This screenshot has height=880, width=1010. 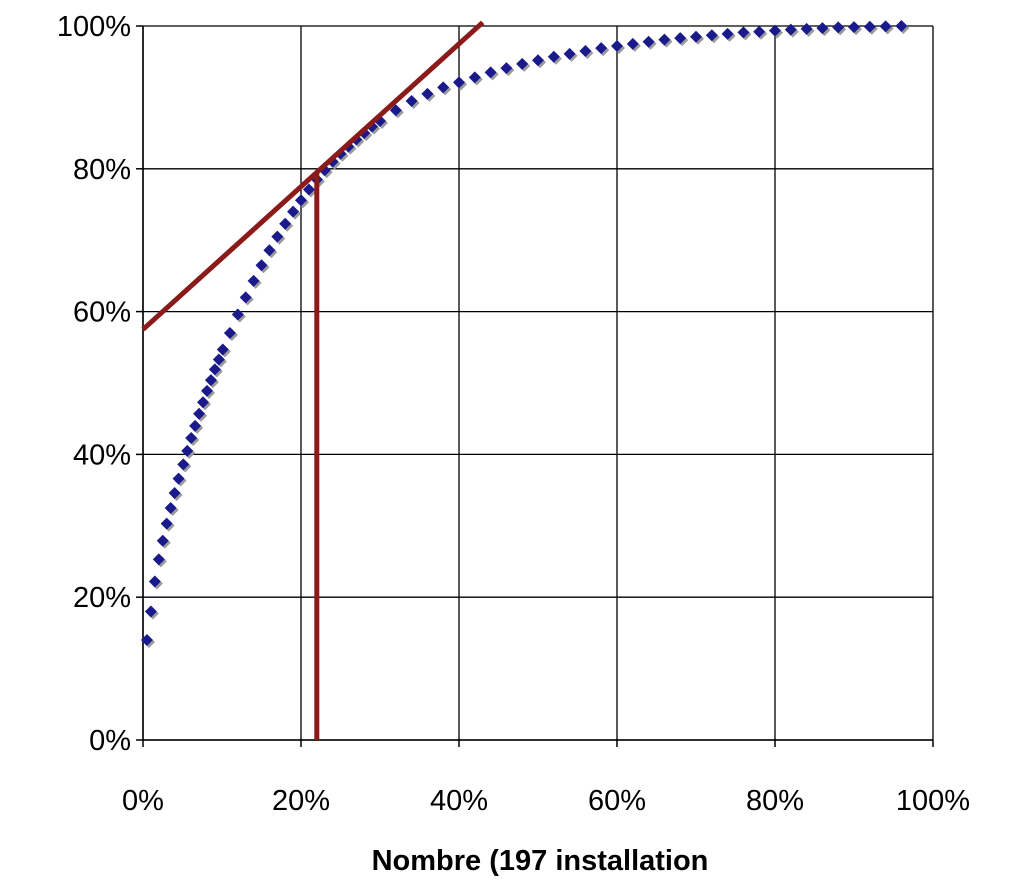 I want to click on x-tick-label: 80%, so click(x=775, y=801).